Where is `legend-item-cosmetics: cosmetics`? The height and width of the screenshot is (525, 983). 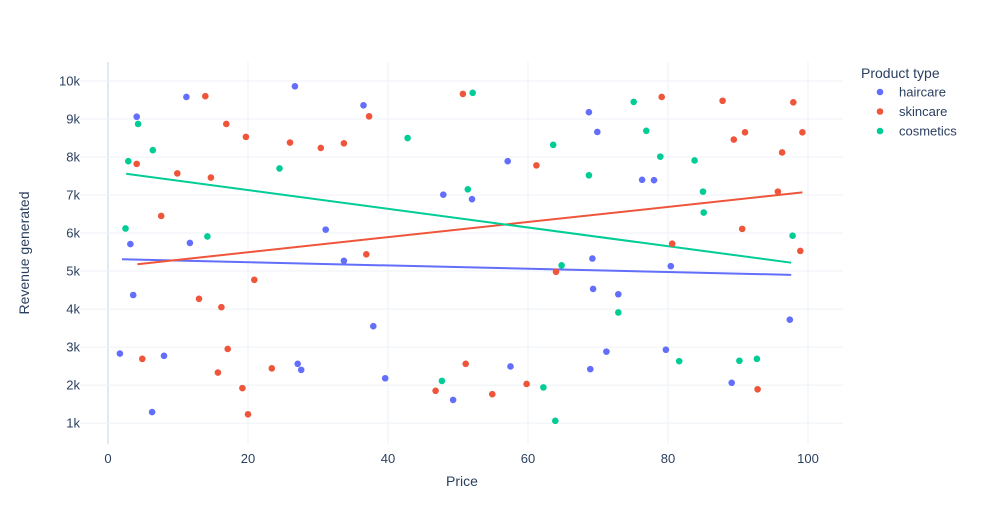
legend-item-cosmetics: cosmetics is located at coordinates (917, 131).